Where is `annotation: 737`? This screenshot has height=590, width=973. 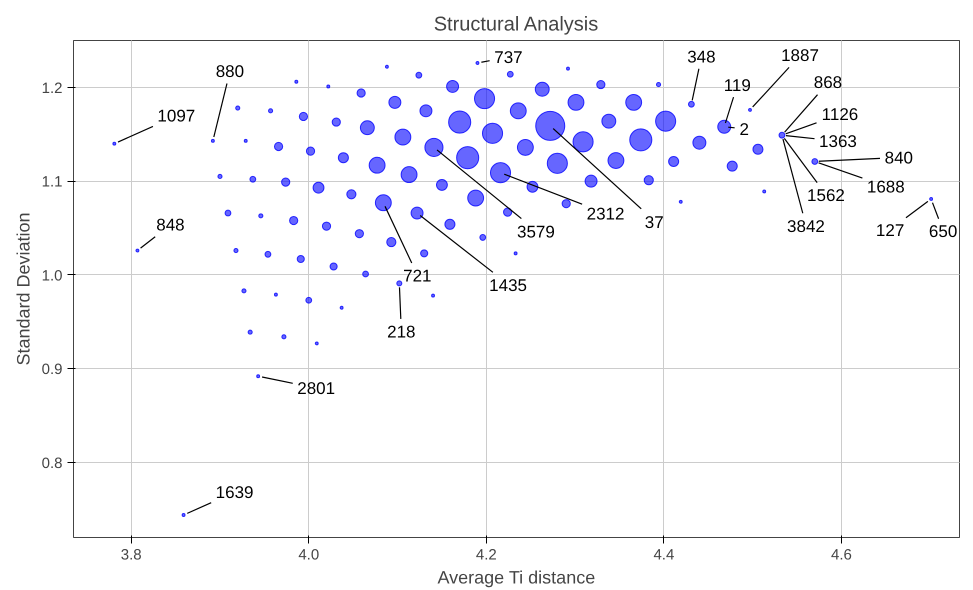
annotation: 737 is located at coordinates (508, 58).